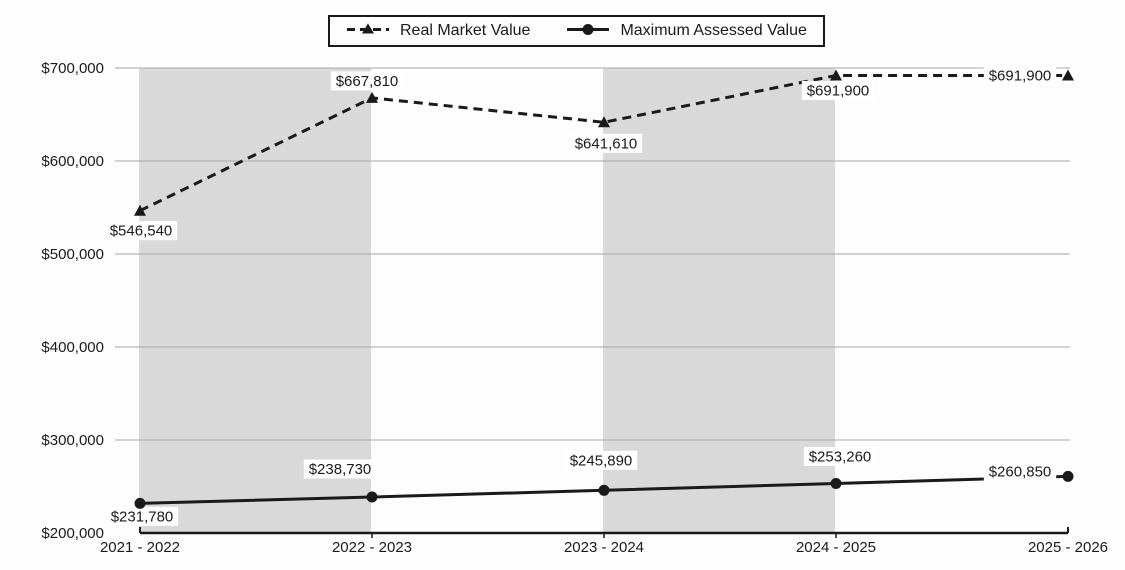  I want to click on series-labels-1: $231,780 $238,730 $245,890 $253,260 $260,850, so click(581, 486).